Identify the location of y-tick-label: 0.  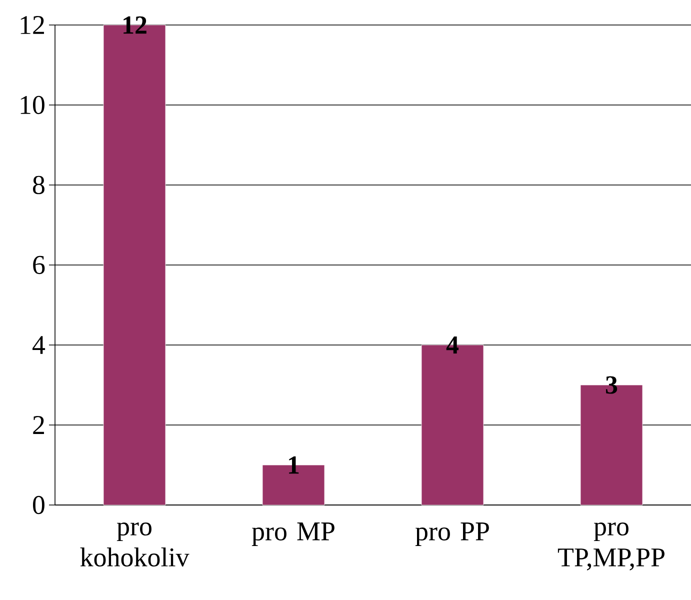
(38, 505).